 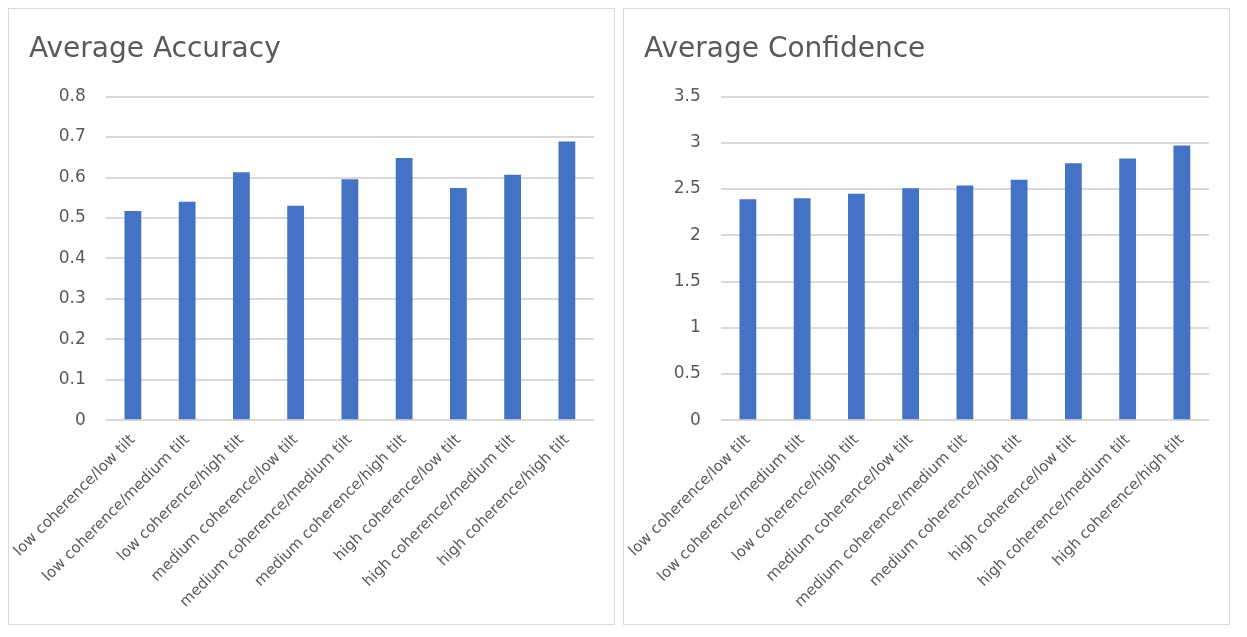 I want to click on y-tick-label: 0.7, so click(x=72, y=135).